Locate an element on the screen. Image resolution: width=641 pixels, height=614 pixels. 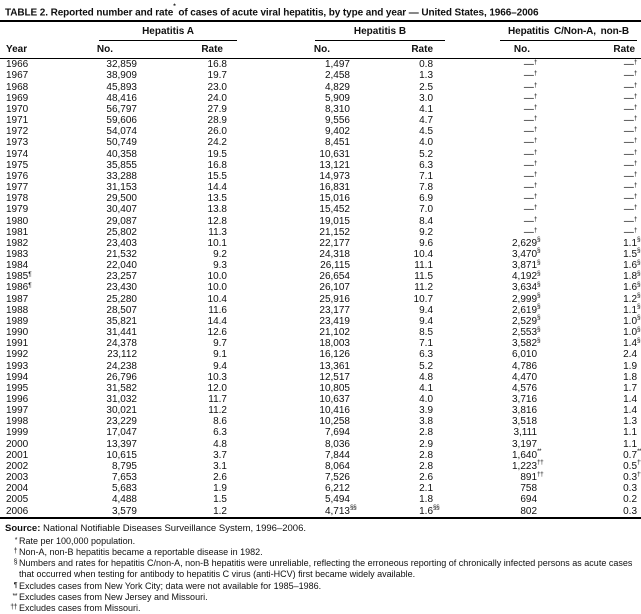
cell-value: 10.4 is located at coordinates (217, 299).